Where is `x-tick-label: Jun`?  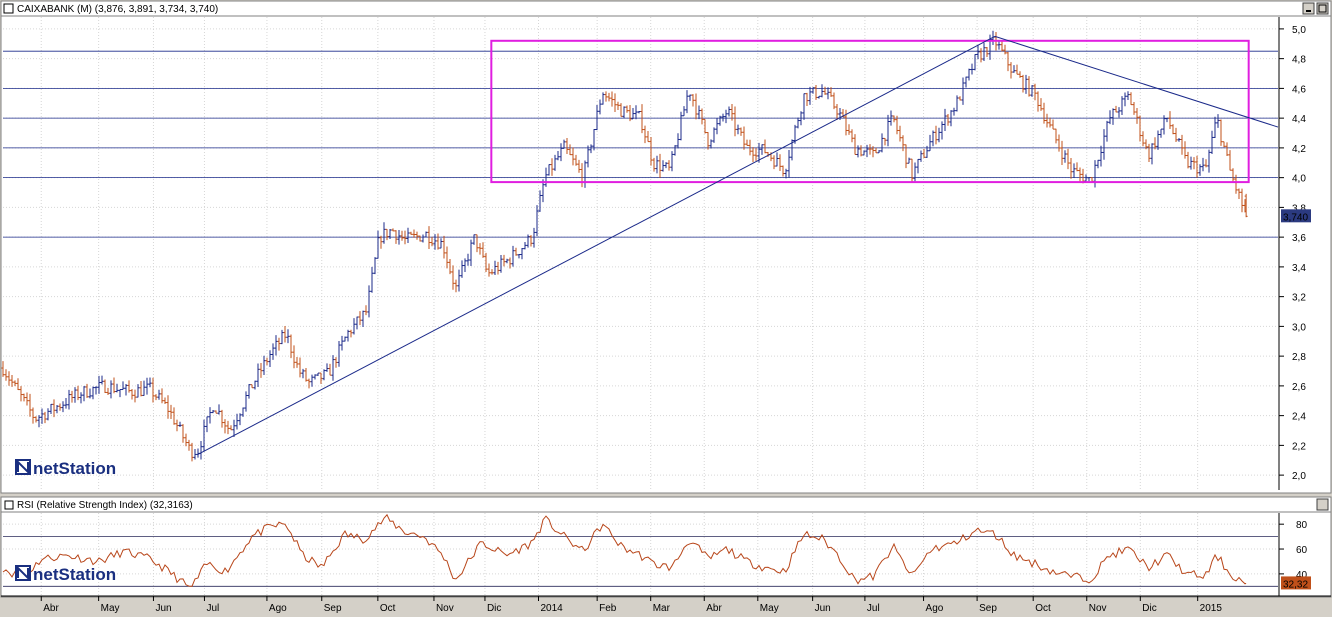 x-tick-label: Jun is located at coordinates (823, 608).